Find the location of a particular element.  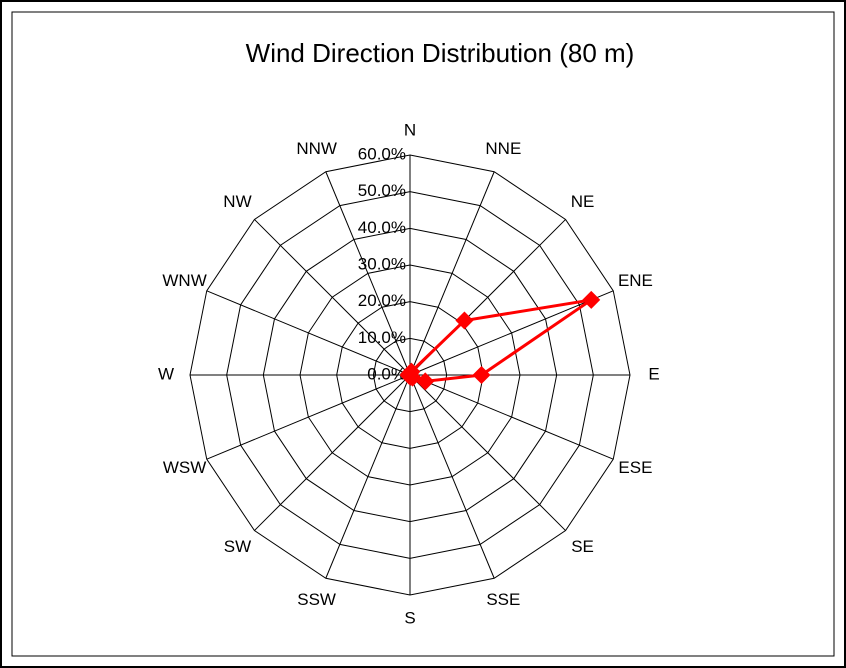

category-label: SE is located at coordinates (582, 546).